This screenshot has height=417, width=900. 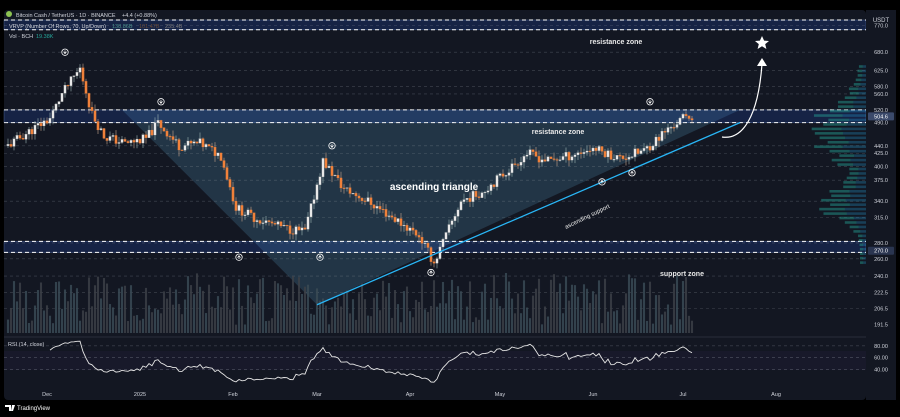 What do you see at coordinates (28, 408) in the screenshot?
I see `footer-brand: TradingView` at bounding box center [28, 408].